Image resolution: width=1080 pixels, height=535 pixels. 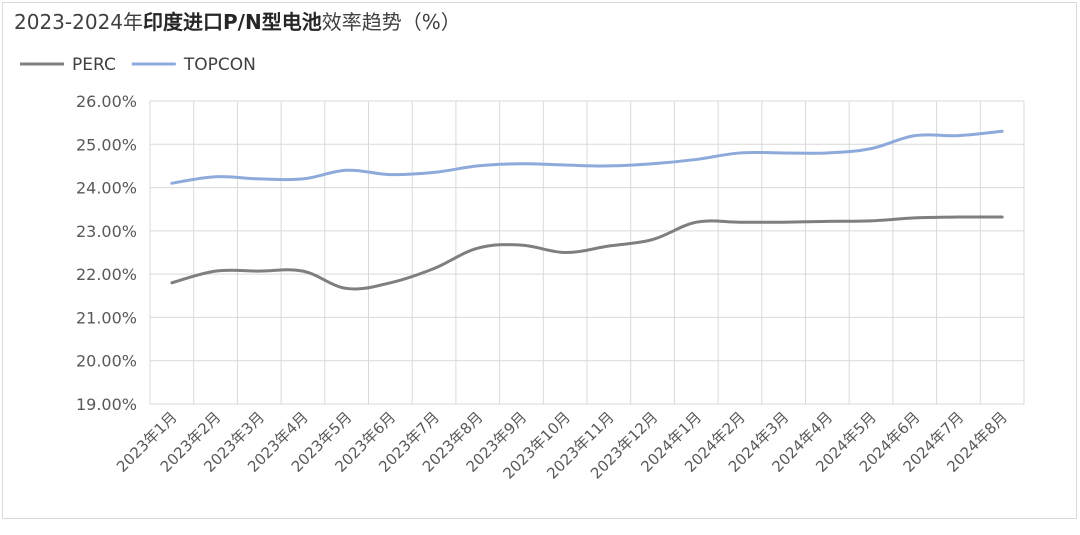 I want to click on legend: PERC TOPCON, so click(x=138, y=65).